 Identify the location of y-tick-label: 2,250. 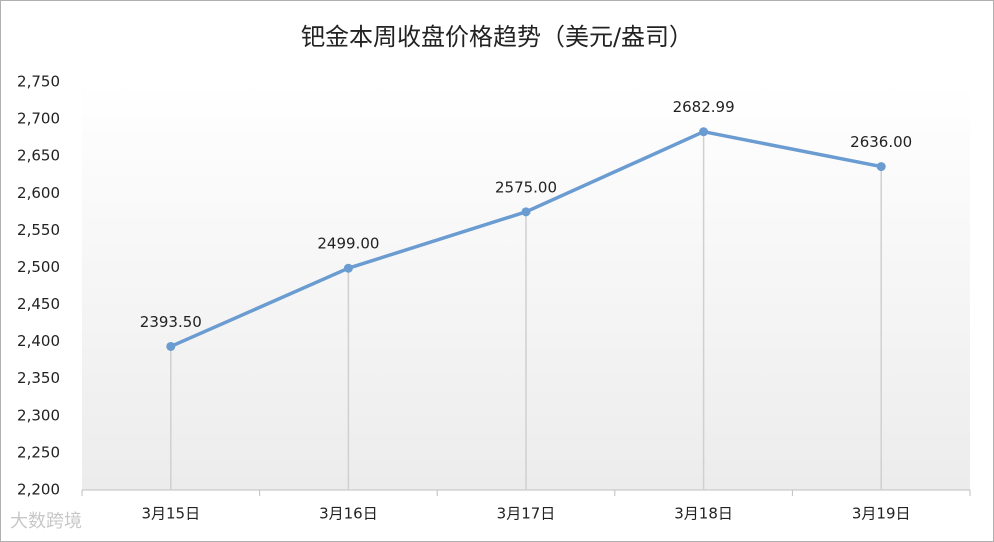
(38, 452).